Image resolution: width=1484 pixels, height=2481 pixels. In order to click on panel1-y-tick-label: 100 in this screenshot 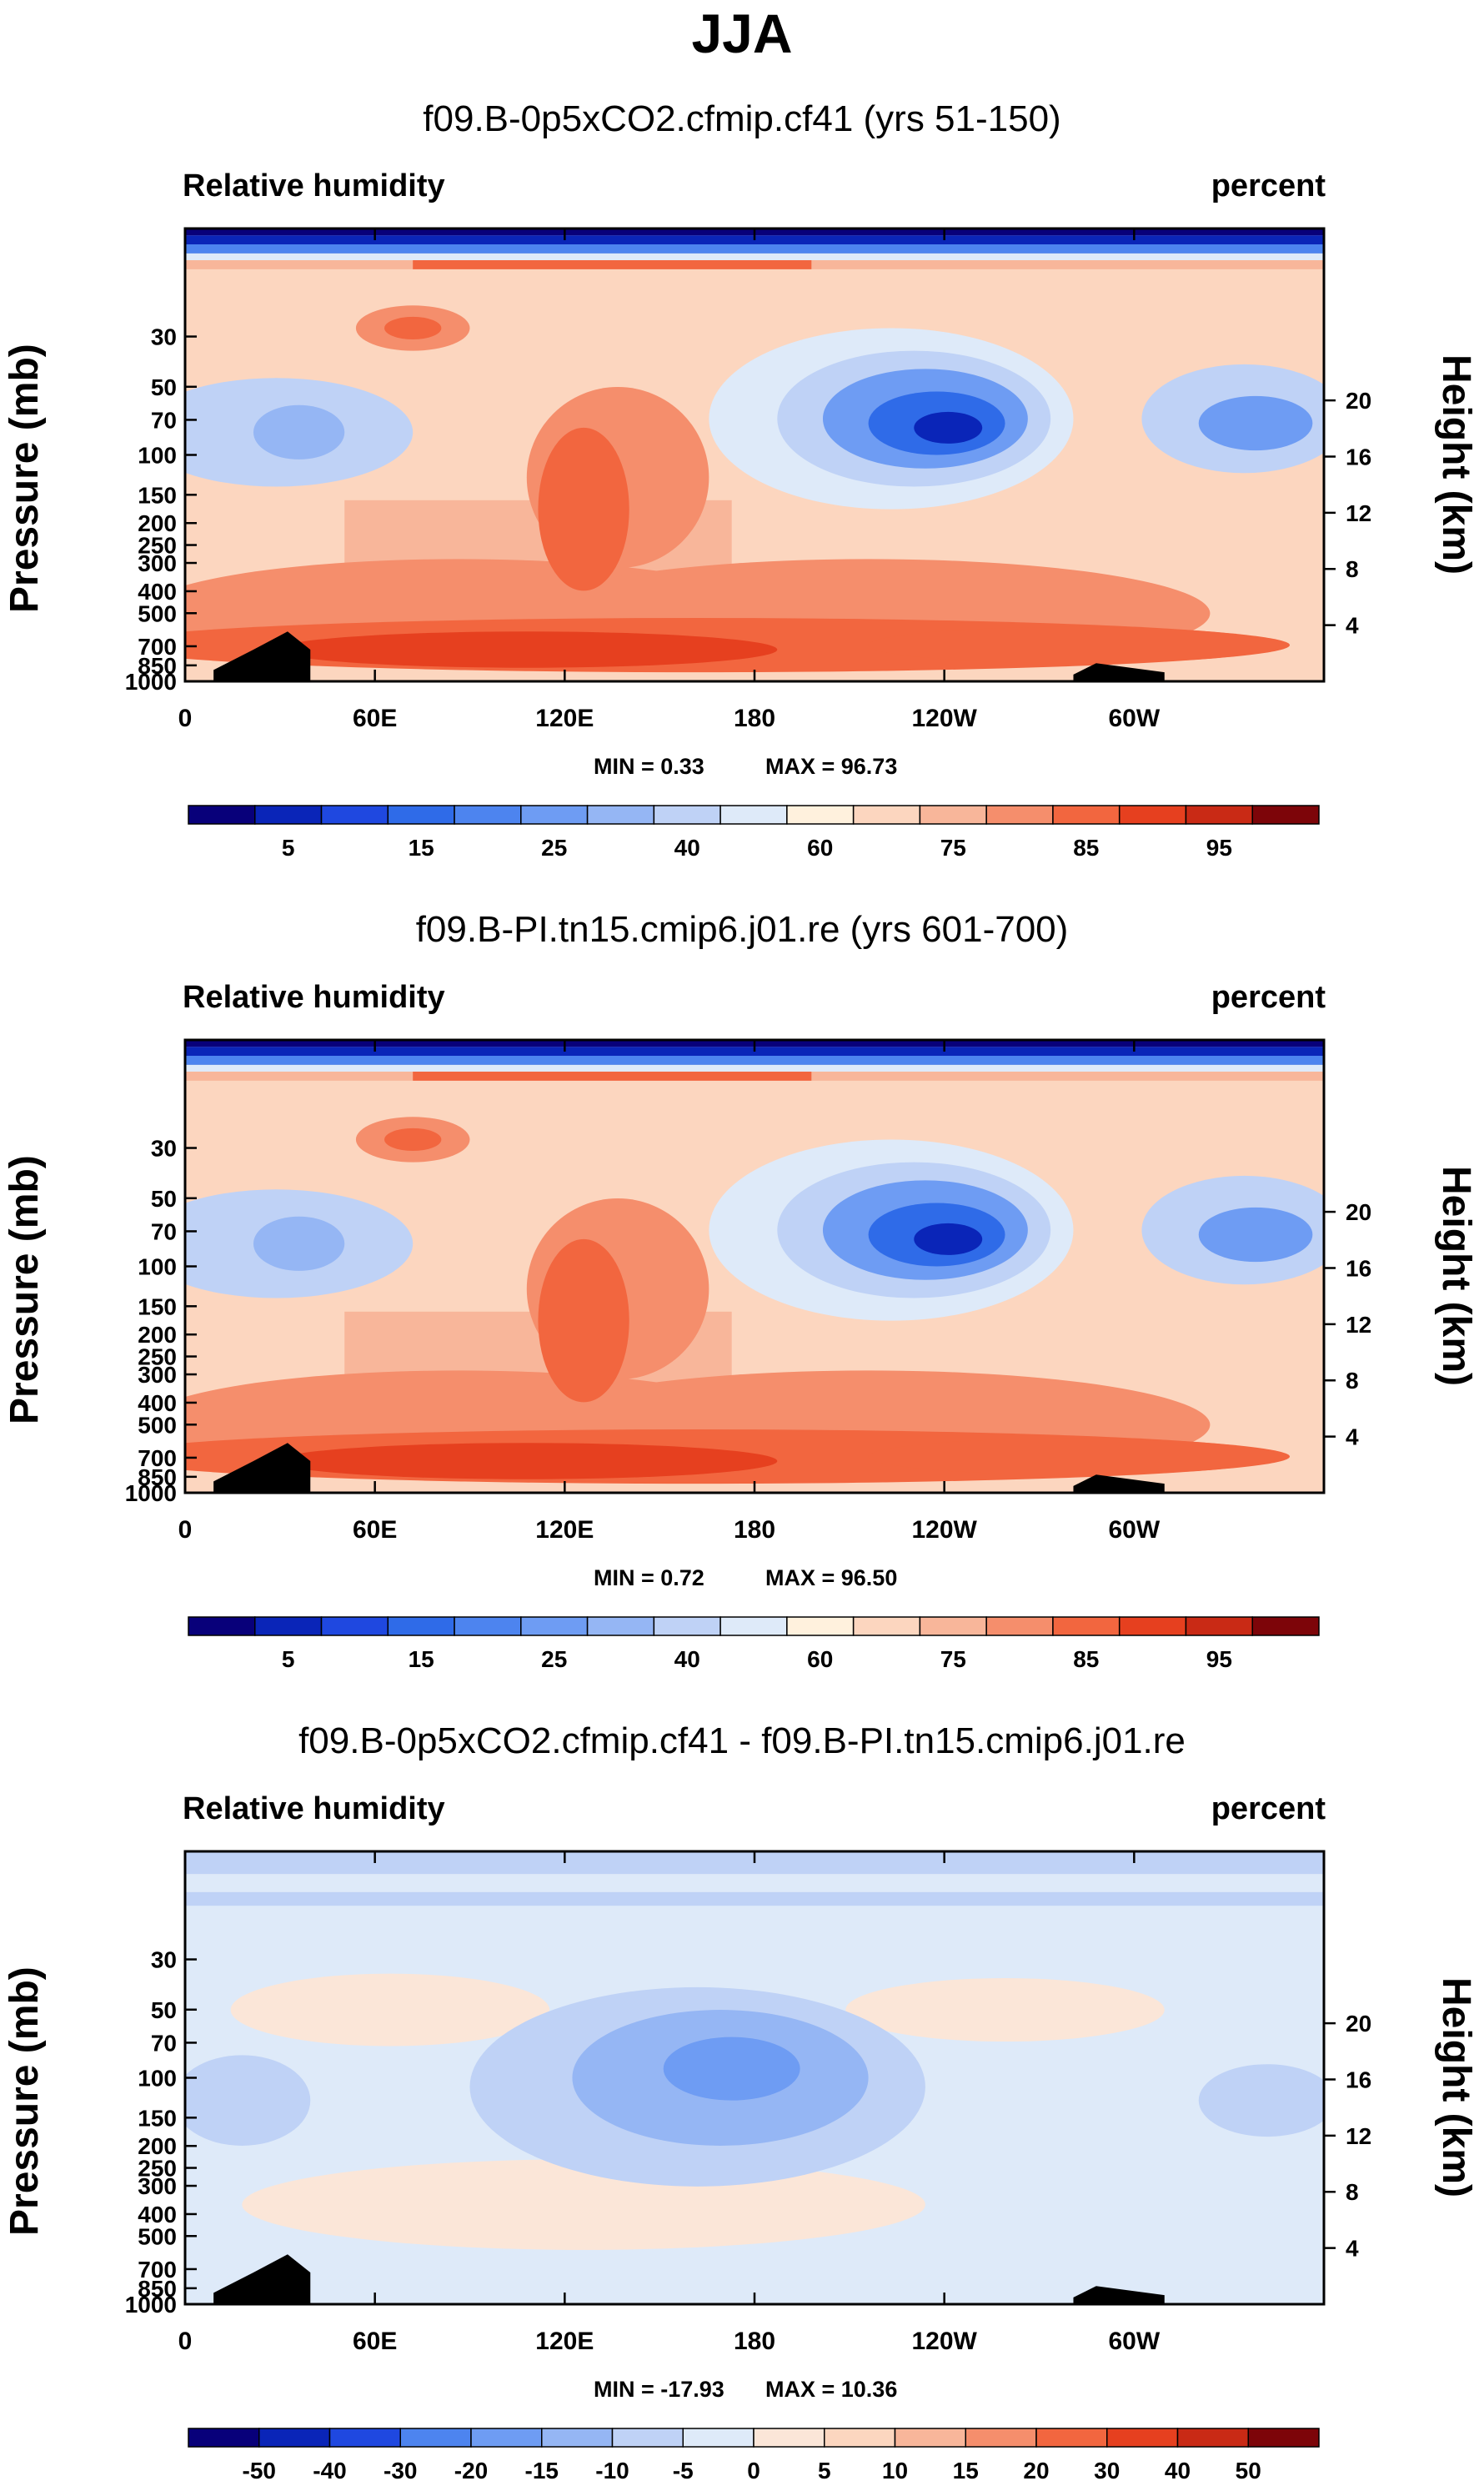, I will do `click(157, 456)`.